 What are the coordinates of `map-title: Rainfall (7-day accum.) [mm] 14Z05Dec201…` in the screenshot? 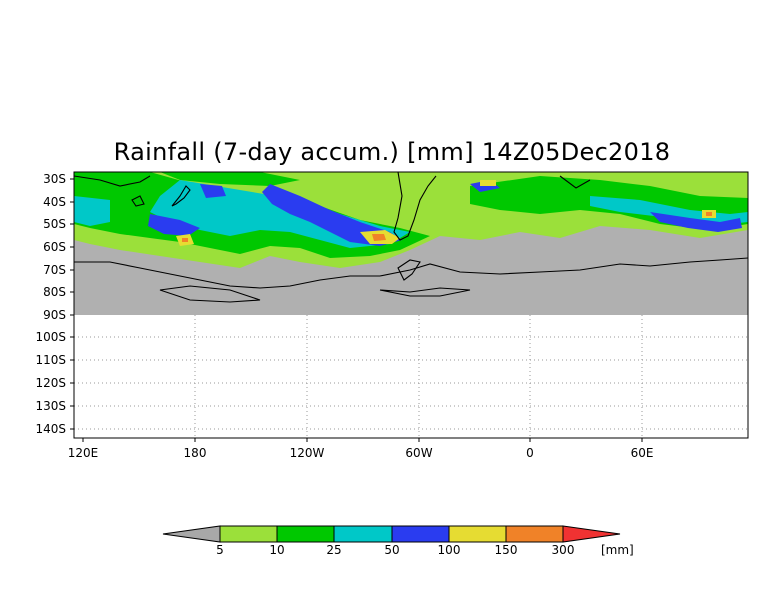 It's located at (392, 152).